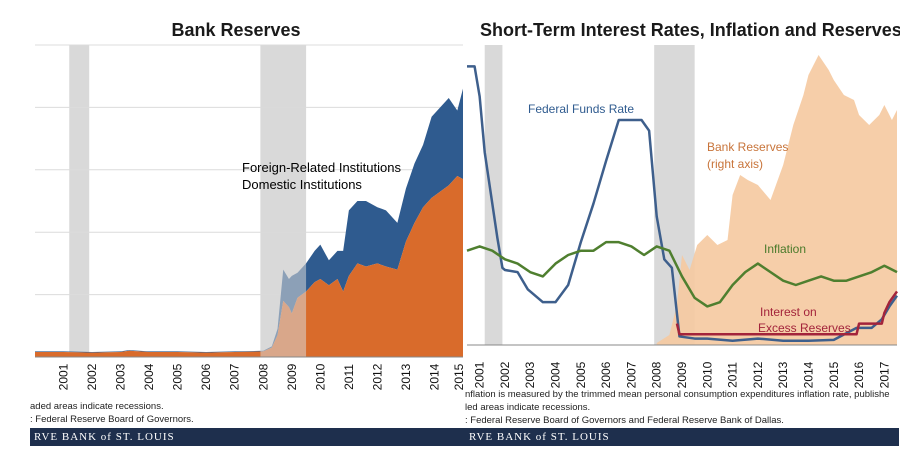 This screenshot has height=456, width=900. I want to click on recession-overlay, so click(283, 201).